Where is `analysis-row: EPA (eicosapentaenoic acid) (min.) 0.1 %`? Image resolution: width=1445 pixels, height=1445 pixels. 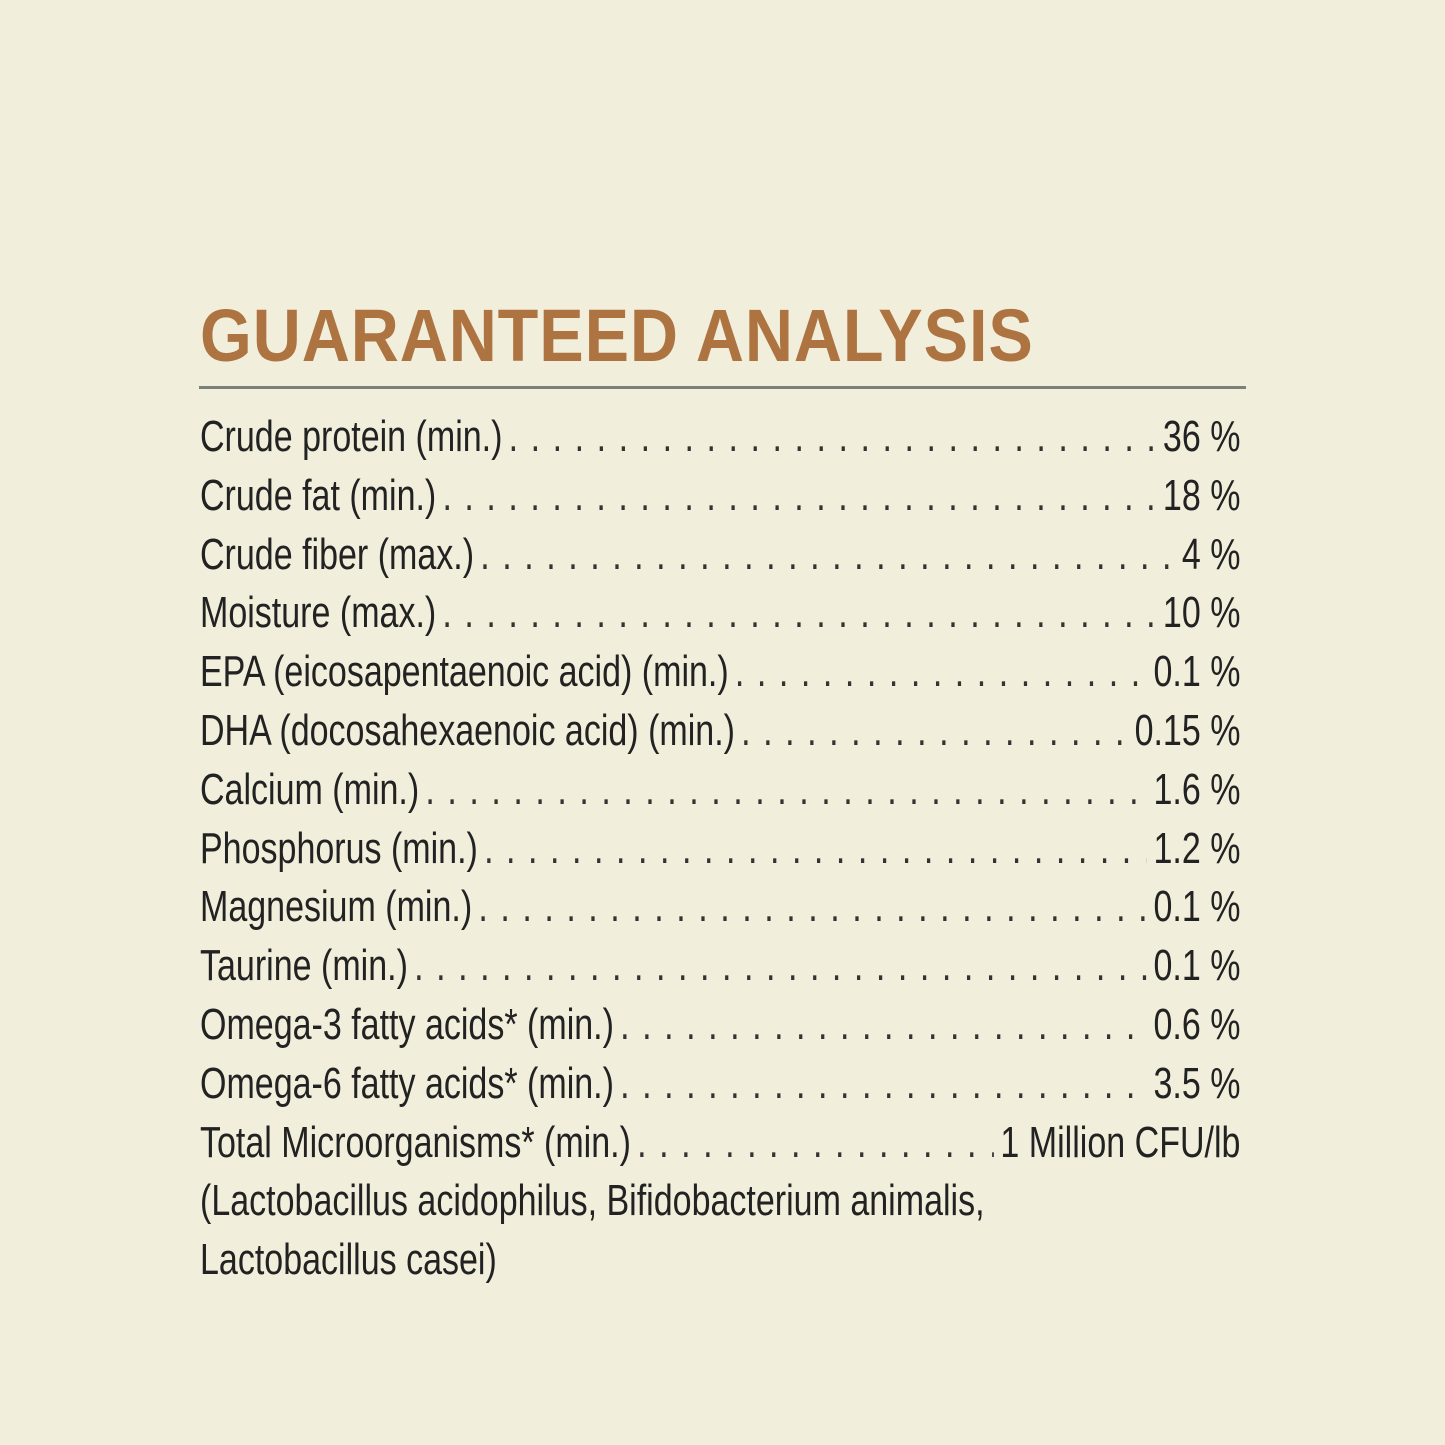 analysis-row: EPA (eicosapentaenoic acid) (min.) 0.1 % is located at coordinates (720, 672).